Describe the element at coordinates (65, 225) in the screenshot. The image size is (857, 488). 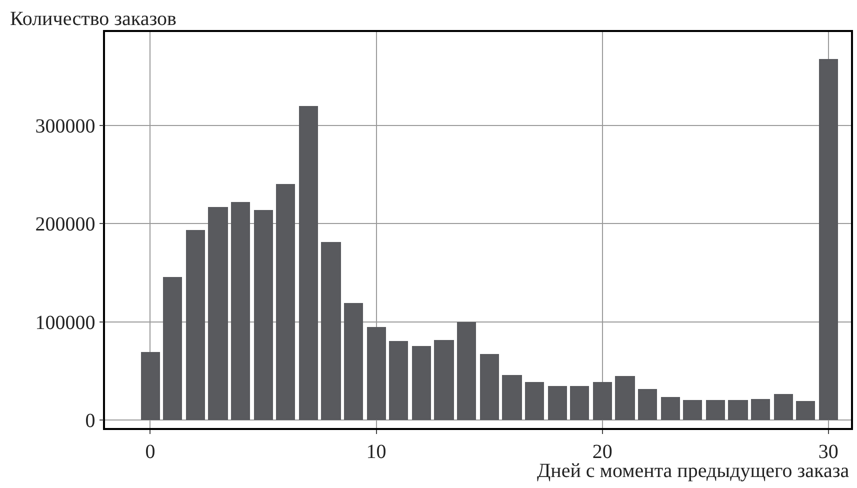
I see `y-tick-label: 200000` at that location.